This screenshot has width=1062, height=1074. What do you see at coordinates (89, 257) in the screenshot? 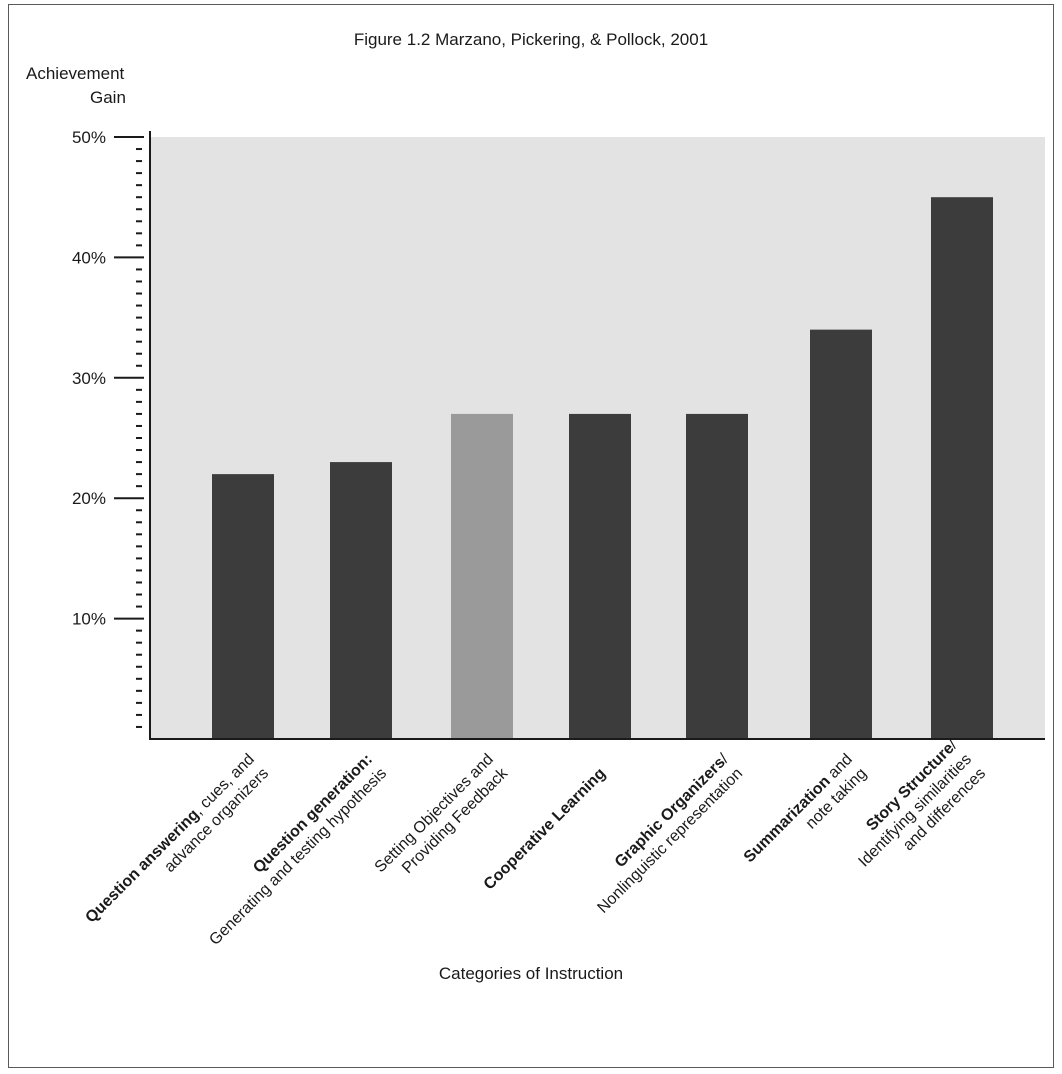
I see `y-tick-label: 40%` at bounding box center [89, 257].